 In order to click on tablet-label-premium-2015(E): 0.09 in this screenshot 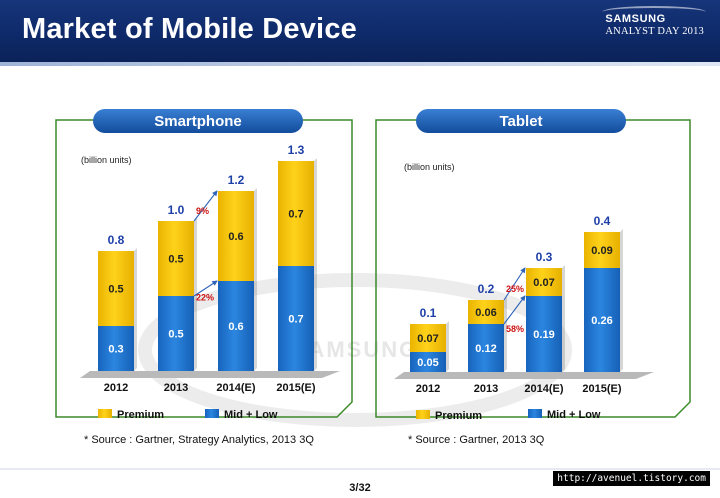, I will do `click(601, 251)`.